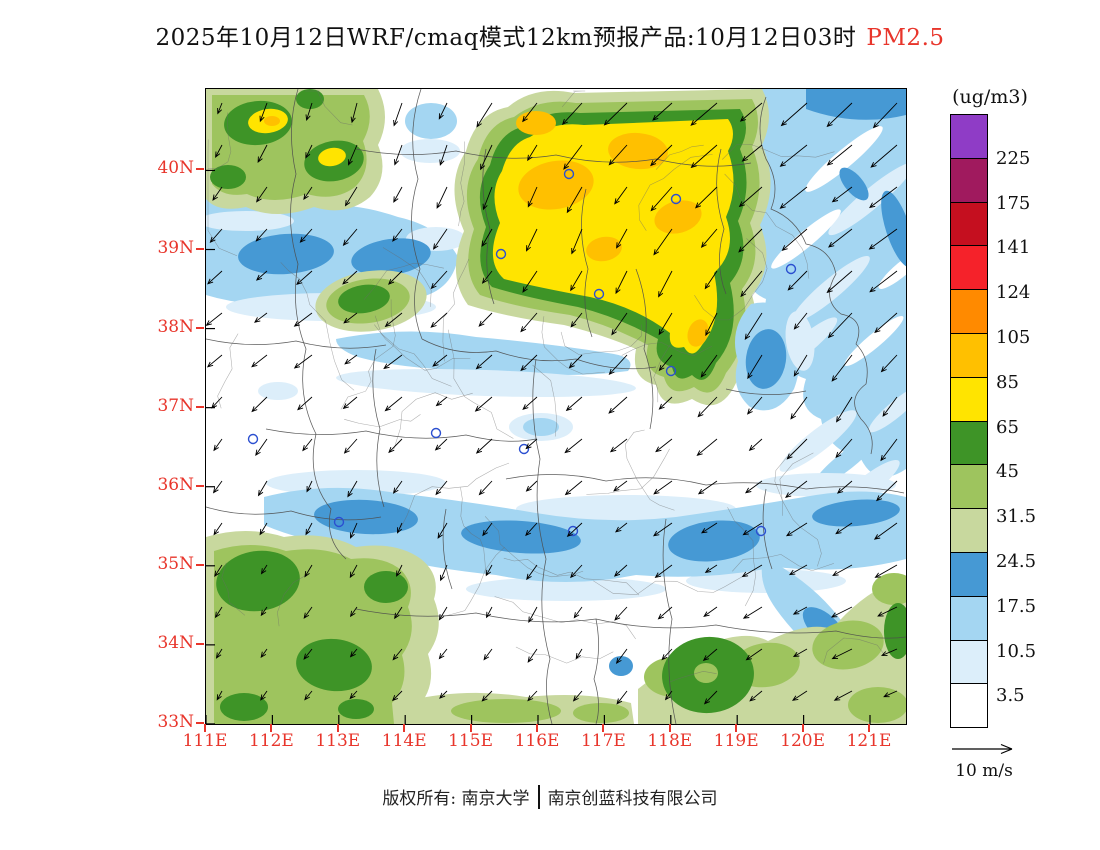 This screenshot has height=850, width=1100. I want to click on colorbar-level-label: 85, so click(1007, 382).